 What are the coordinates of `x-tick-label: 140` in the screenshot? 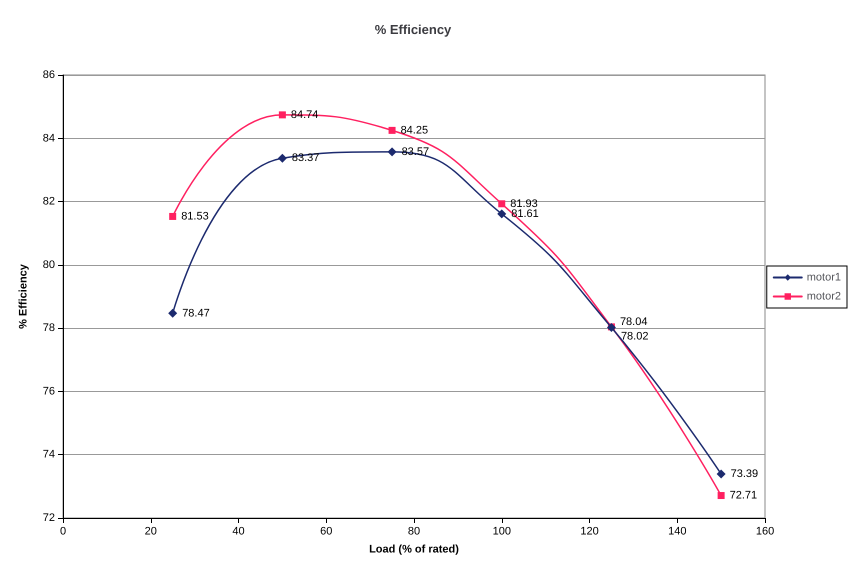 It's located at (677, 532).